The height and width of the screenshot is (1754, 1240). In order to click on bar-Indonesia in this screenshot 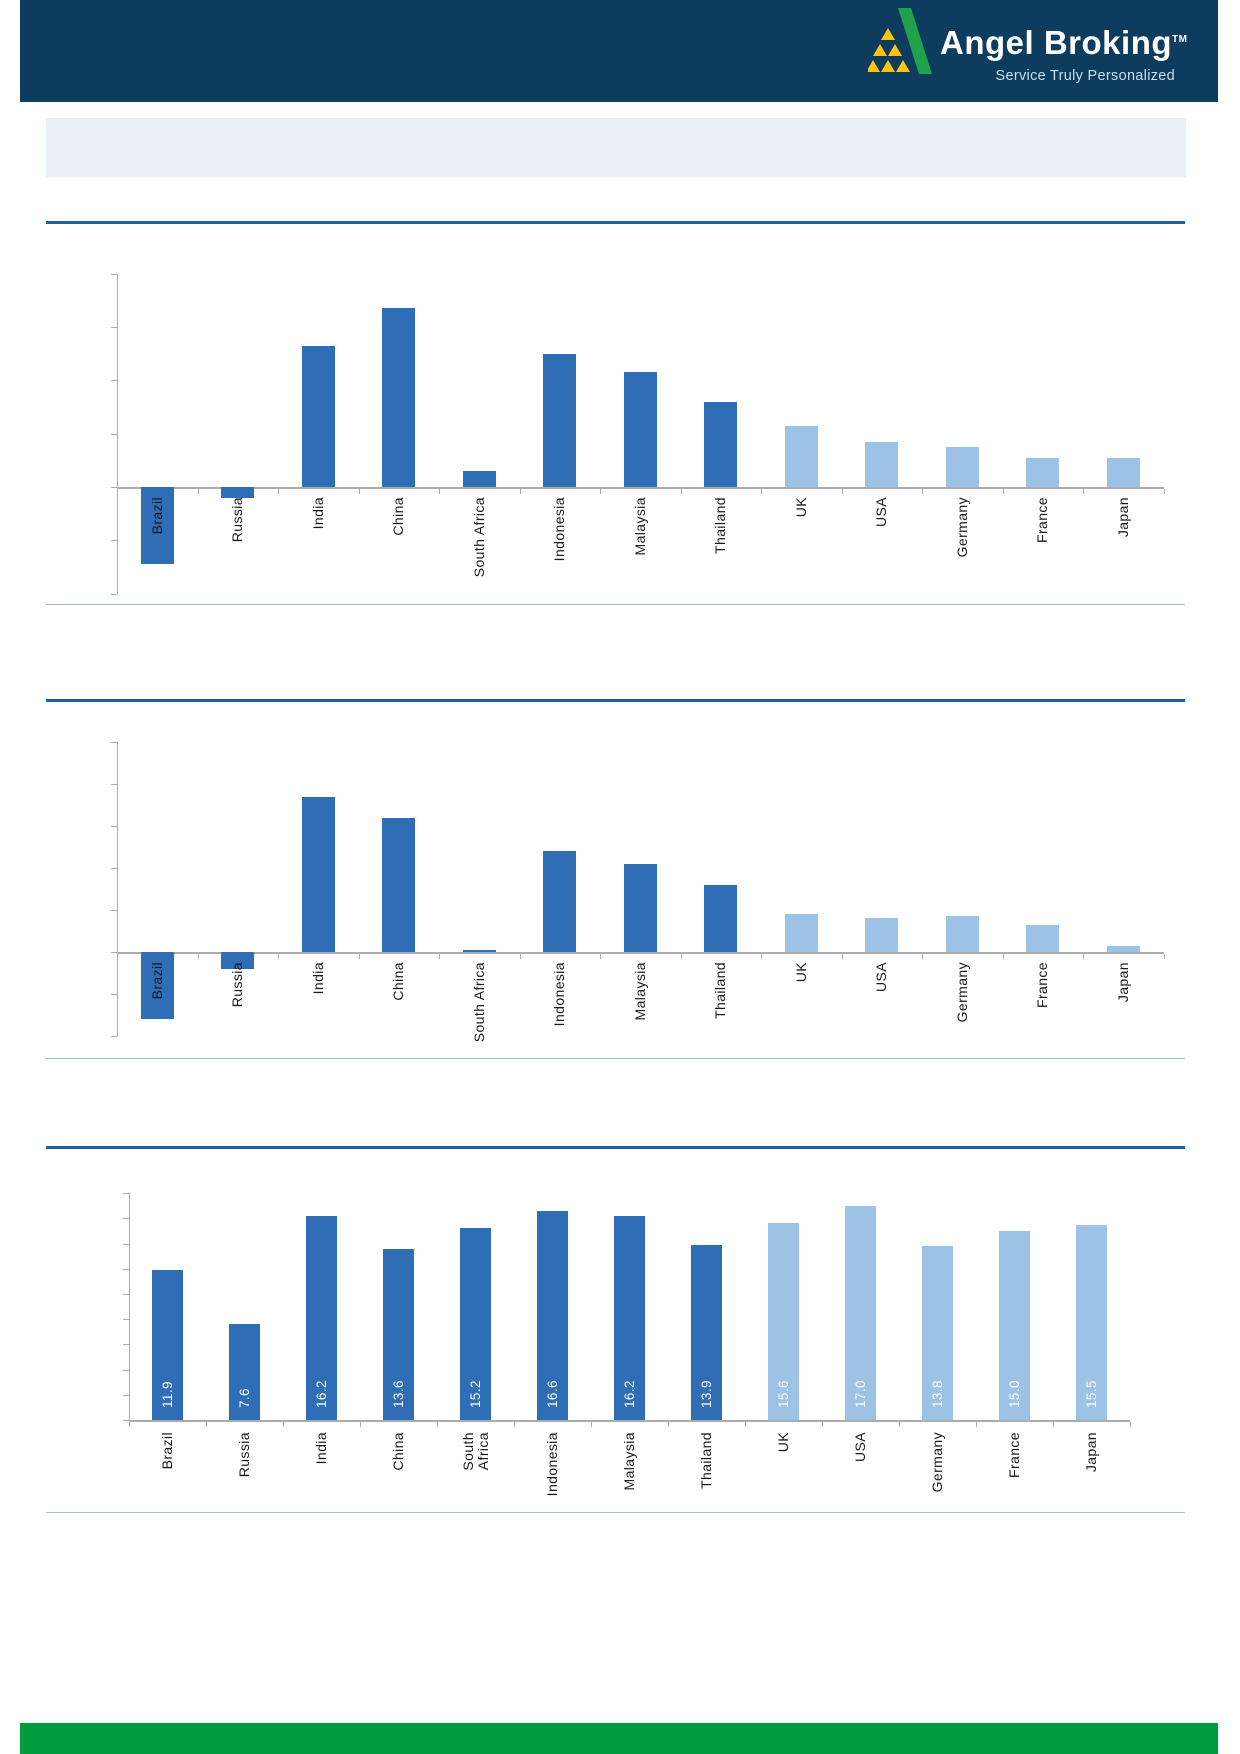, I will do `click(560, 901)`.